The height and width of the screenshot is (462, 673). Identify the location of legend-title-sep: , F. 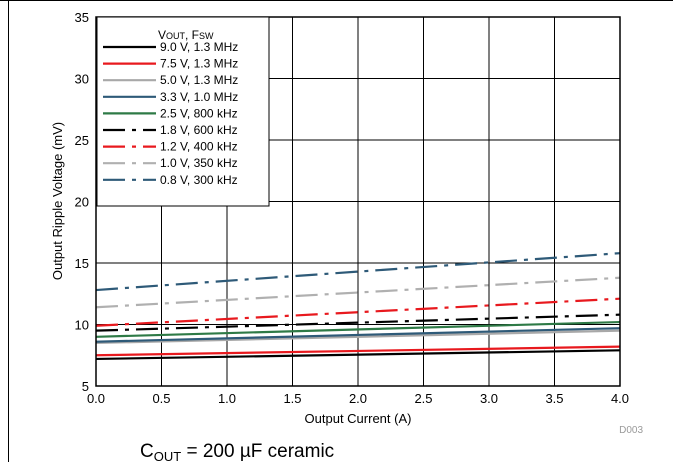
(192, 35).